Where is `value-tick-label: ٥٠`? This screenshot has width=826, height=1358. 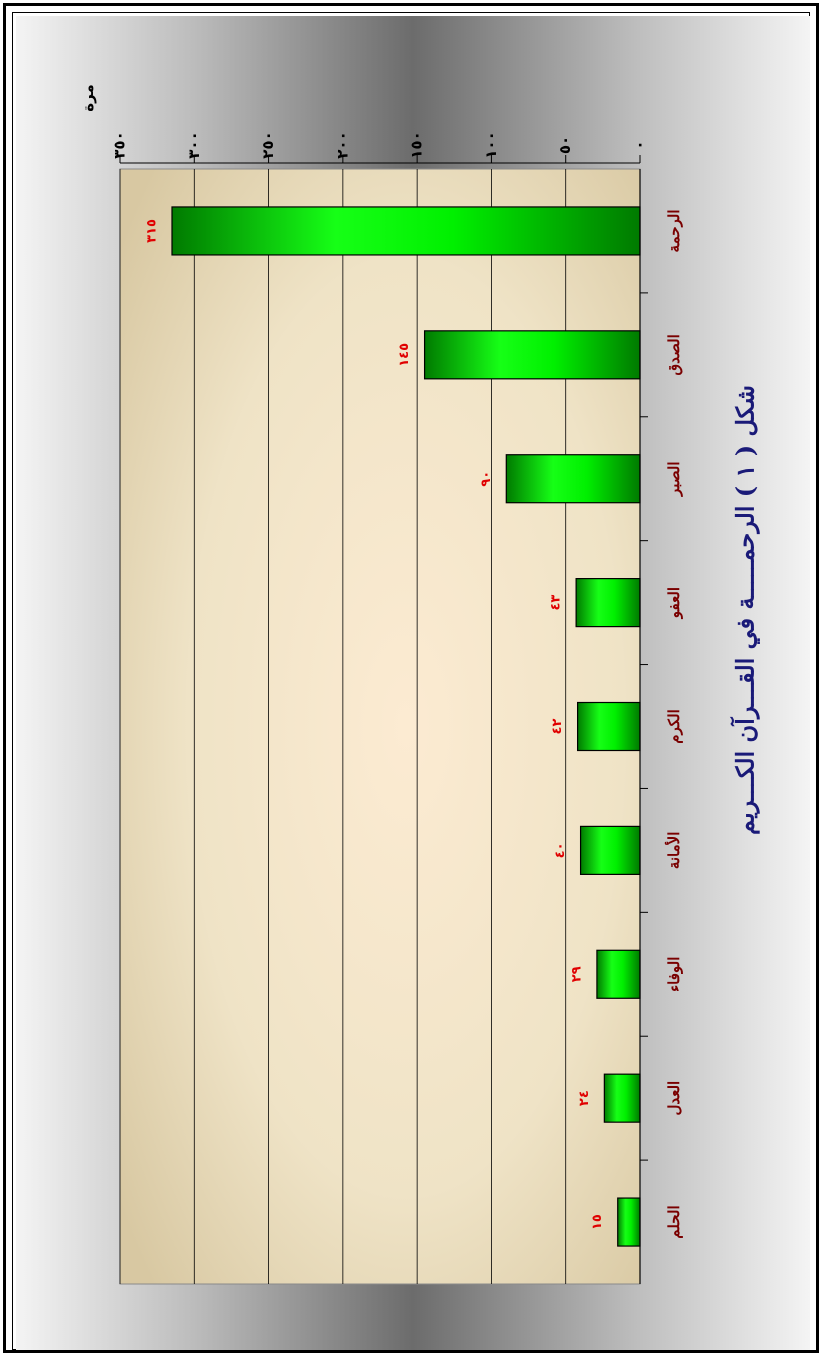 value-tick-label: ٥٠ is located at coordinates (565, 145).